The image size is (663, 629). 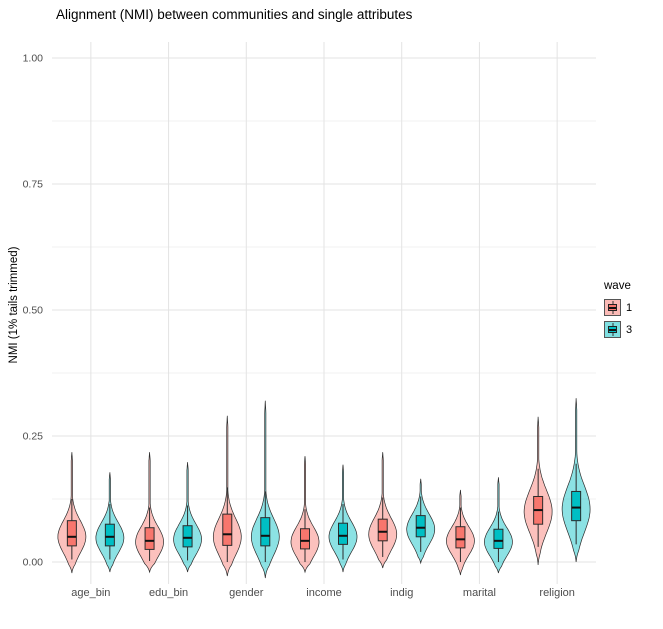 I want to click on y-tick-label: 0.25, so click(x=33, y=437).